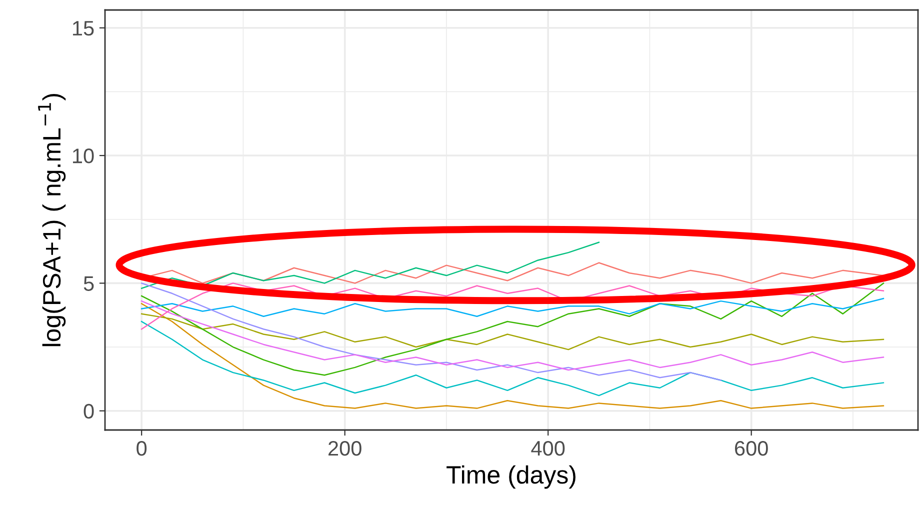 Image resolution: width=920 pixels, height=505 pixels. I want to click on y-tick-label: 10, so click(83, 156).